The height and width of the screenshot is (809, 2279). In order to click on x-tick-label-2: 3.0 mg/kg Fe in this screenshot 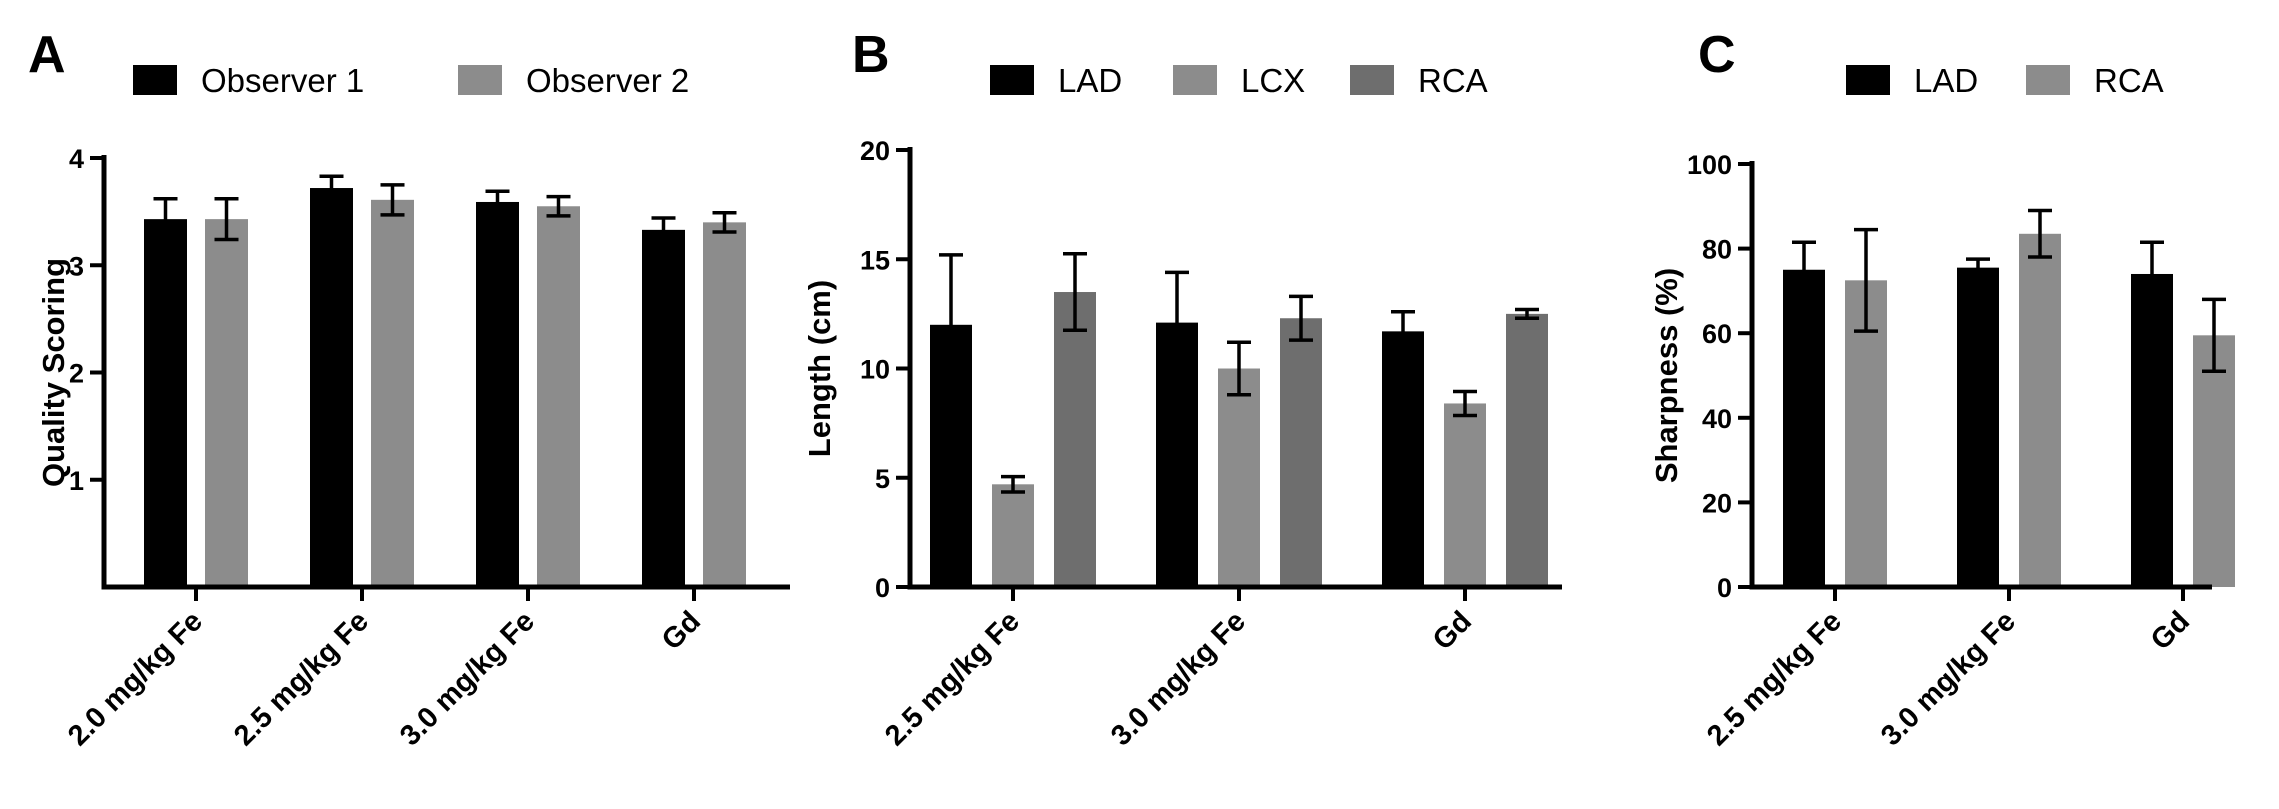, I will do `click(467, 678)`.